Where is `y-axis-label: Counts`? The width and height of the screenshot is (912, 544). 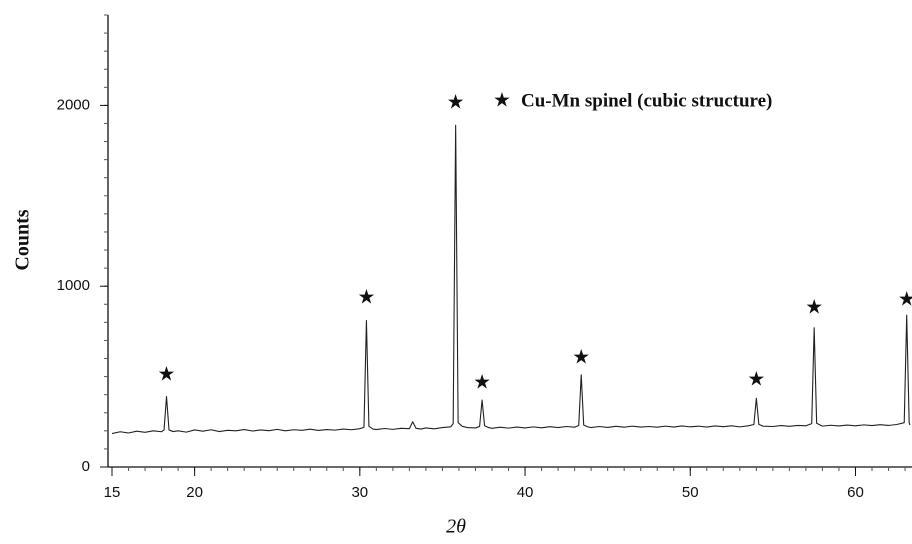 y-axis-label: Counts is located at coordinates (23, 239).